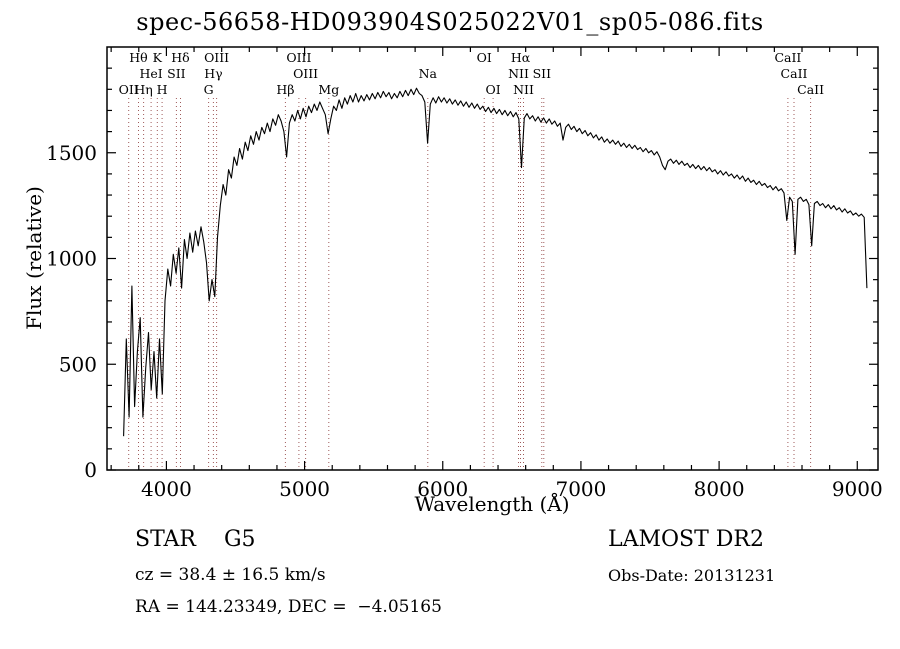 The height and width of the screenshot is (649, 900). I want to click on coordinates: RA = 144.23349, DEC = −4.05165, so click(288, 607).